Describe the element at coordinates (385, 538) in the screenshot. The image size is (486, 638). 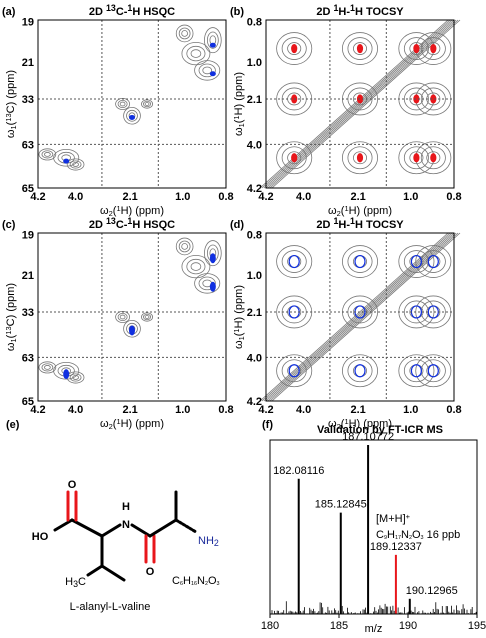
I see `text-part: 9` at that location.